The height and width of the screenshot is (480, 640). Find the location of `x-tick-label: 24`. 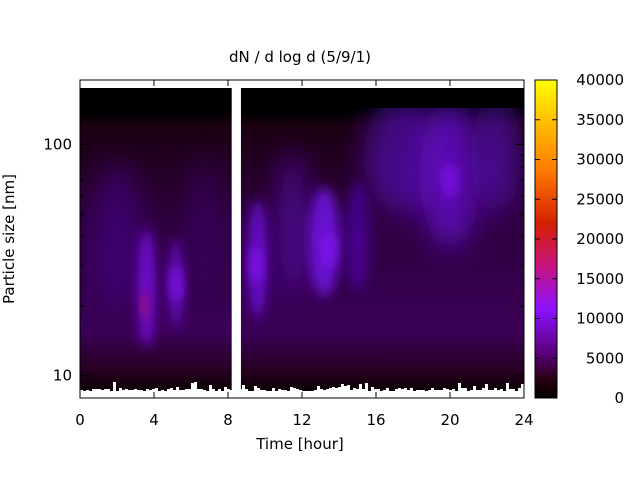

x-tick-label: 24 is located at coordinates (523, 420).